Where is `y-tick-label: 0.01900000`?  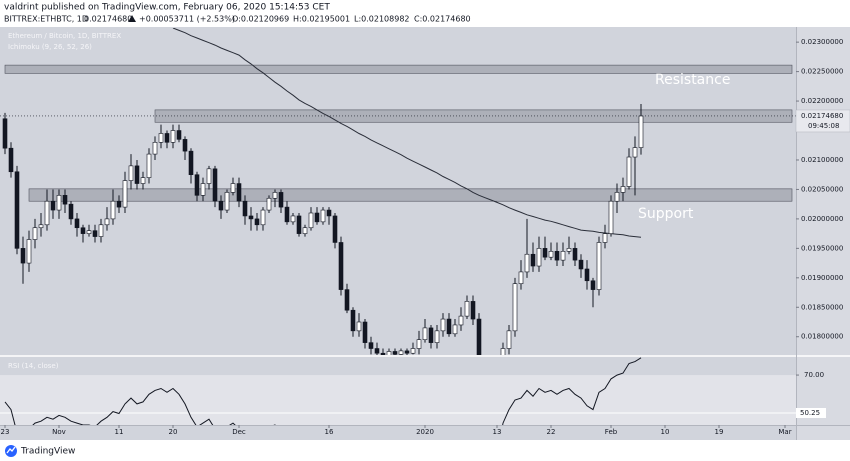 y-tick-label: 0.01900000 is located at coordinates (822, 278).